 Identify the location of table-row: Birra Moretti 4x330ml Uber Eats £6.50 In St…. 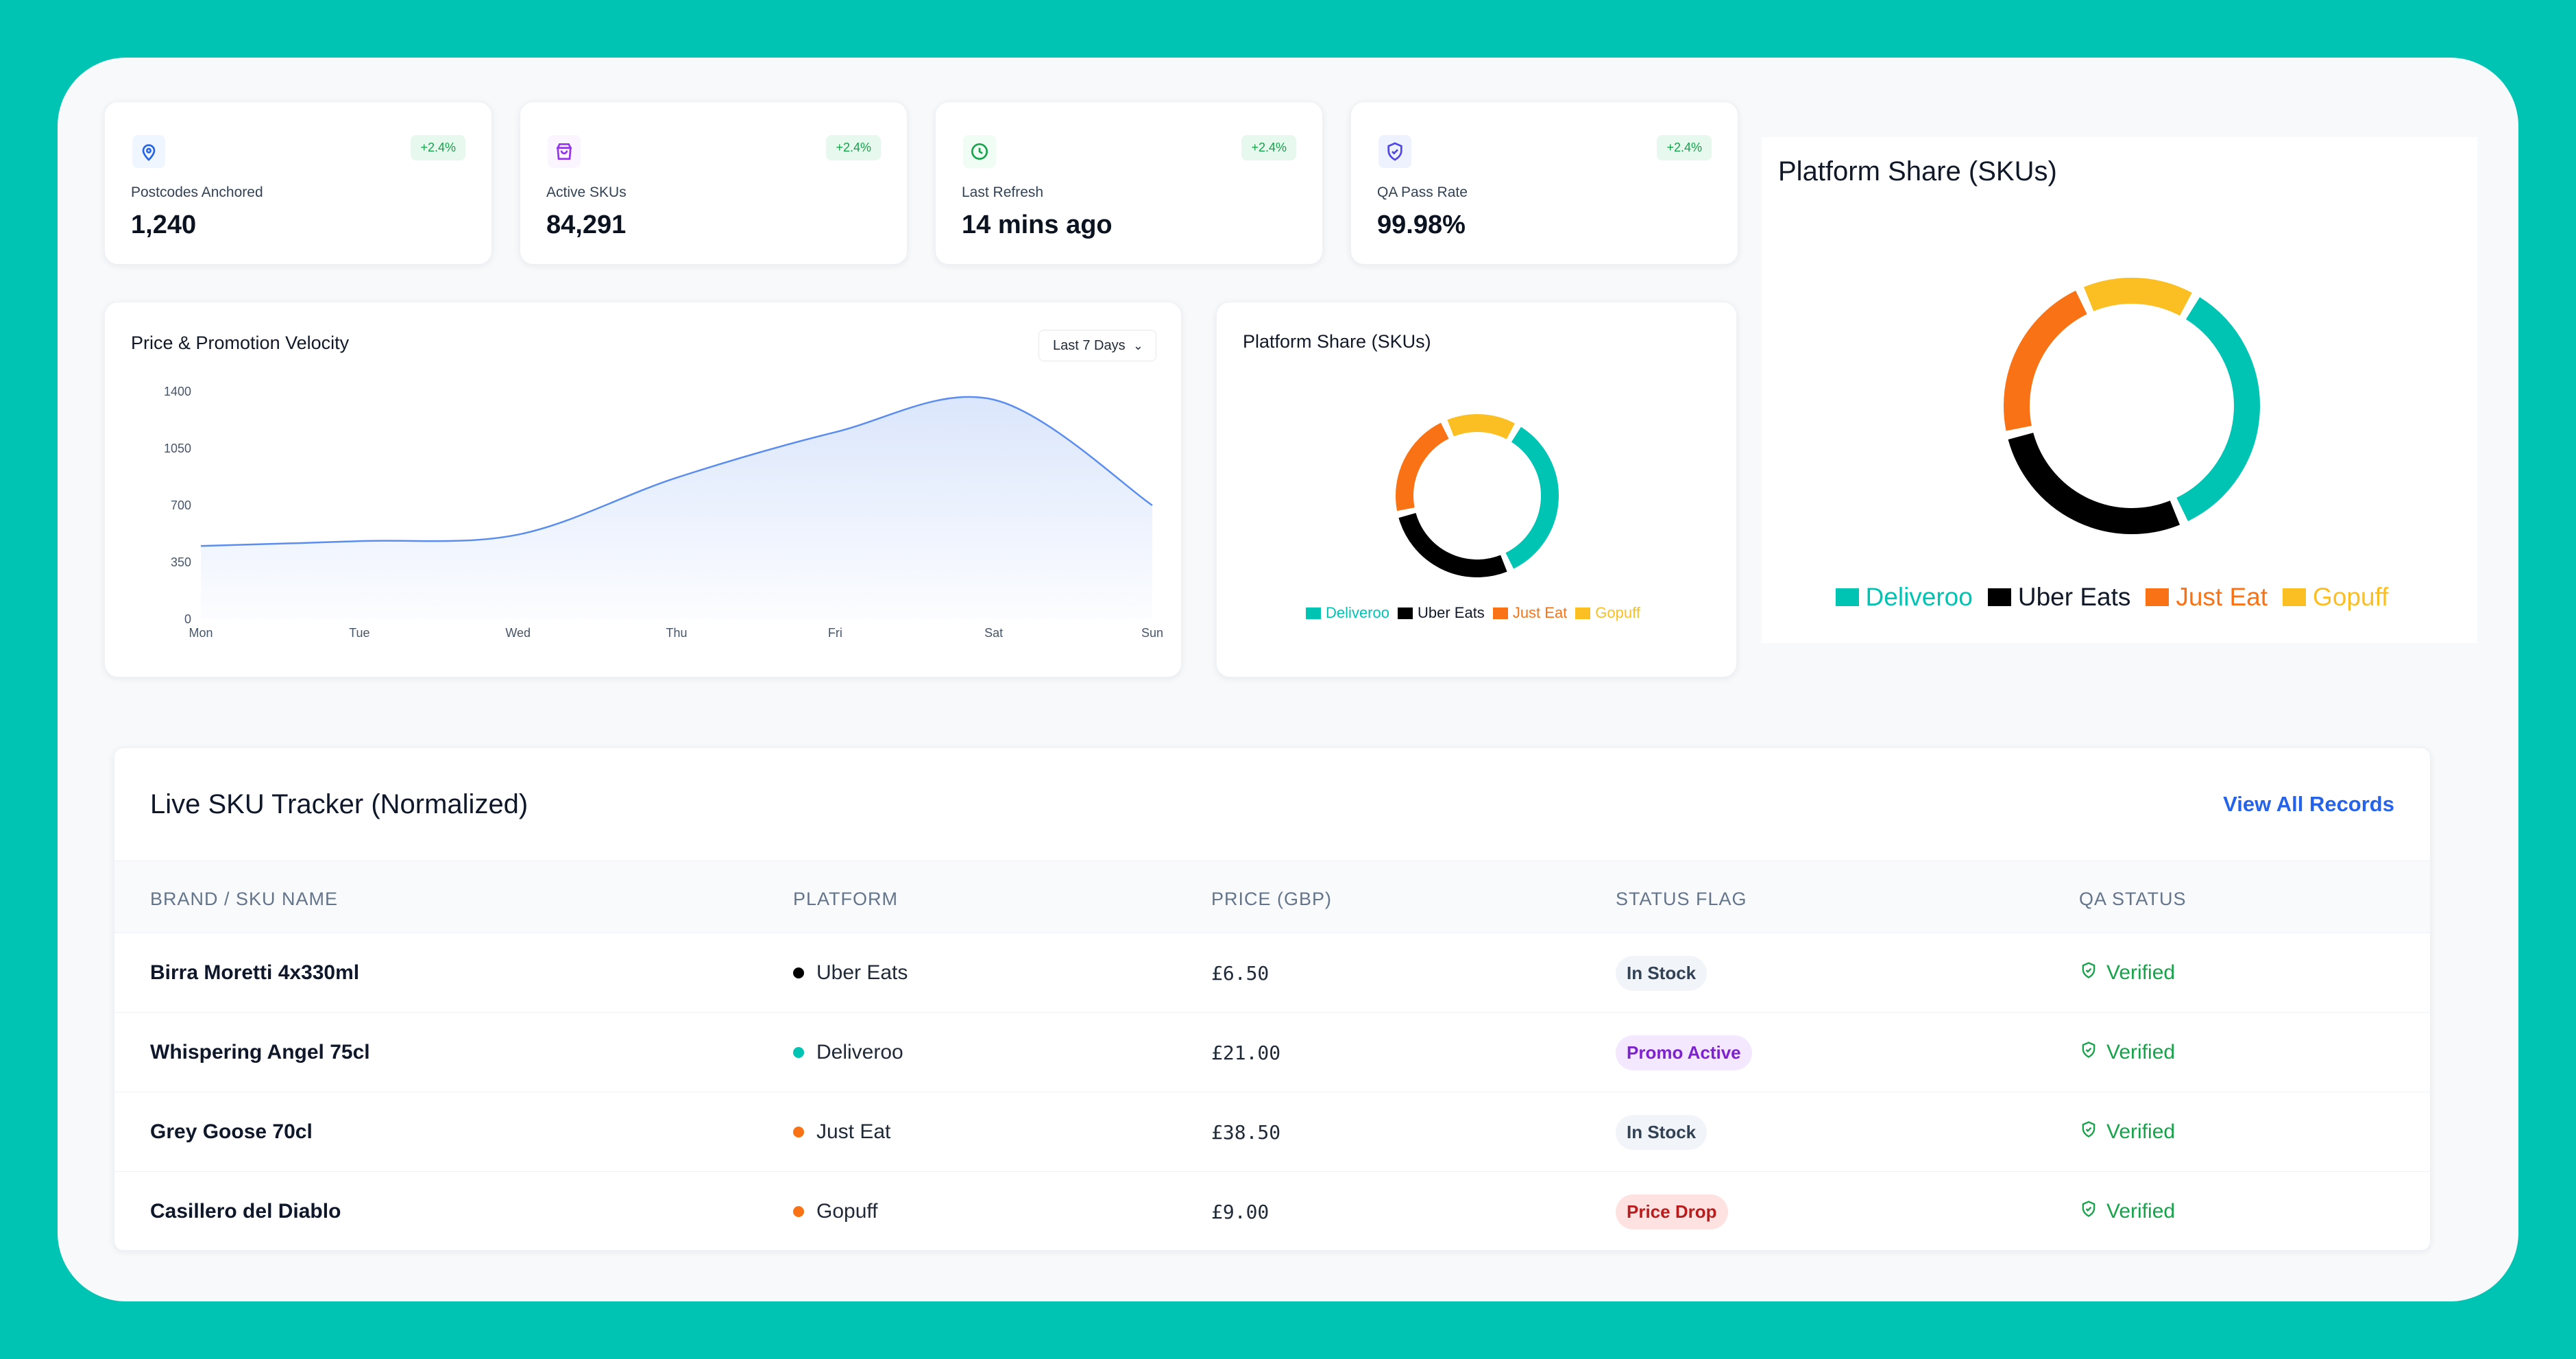
(1272, 973).